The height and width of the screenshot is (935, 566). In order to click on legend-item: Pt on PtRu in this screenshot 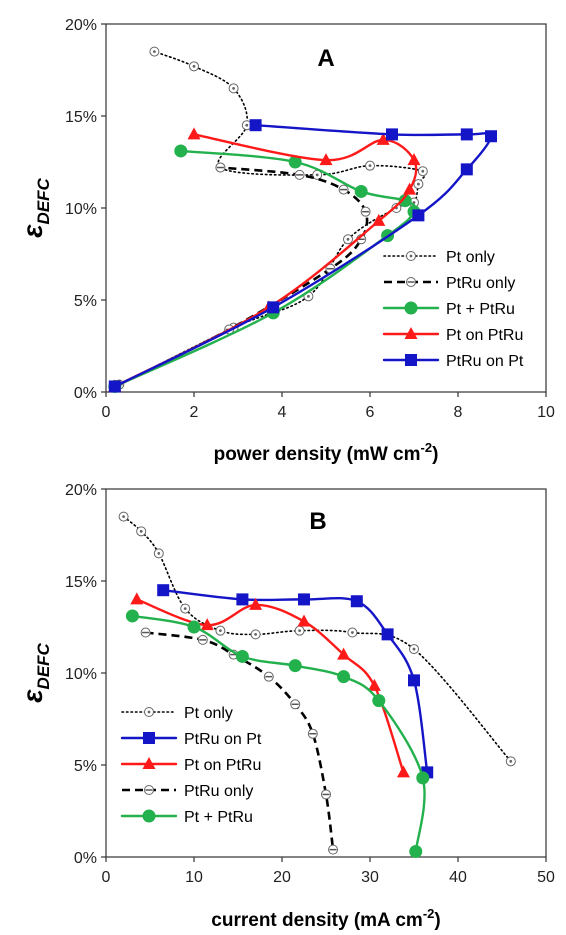, I will do `click(452, 335)`.